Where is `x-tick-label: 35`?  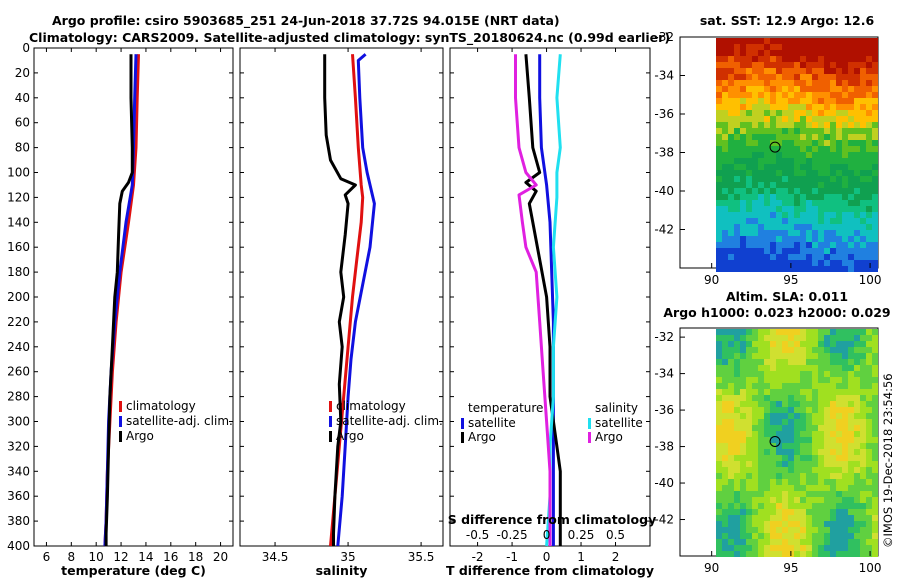
x-tick-label: 35 is located at coordinates (347, 557).